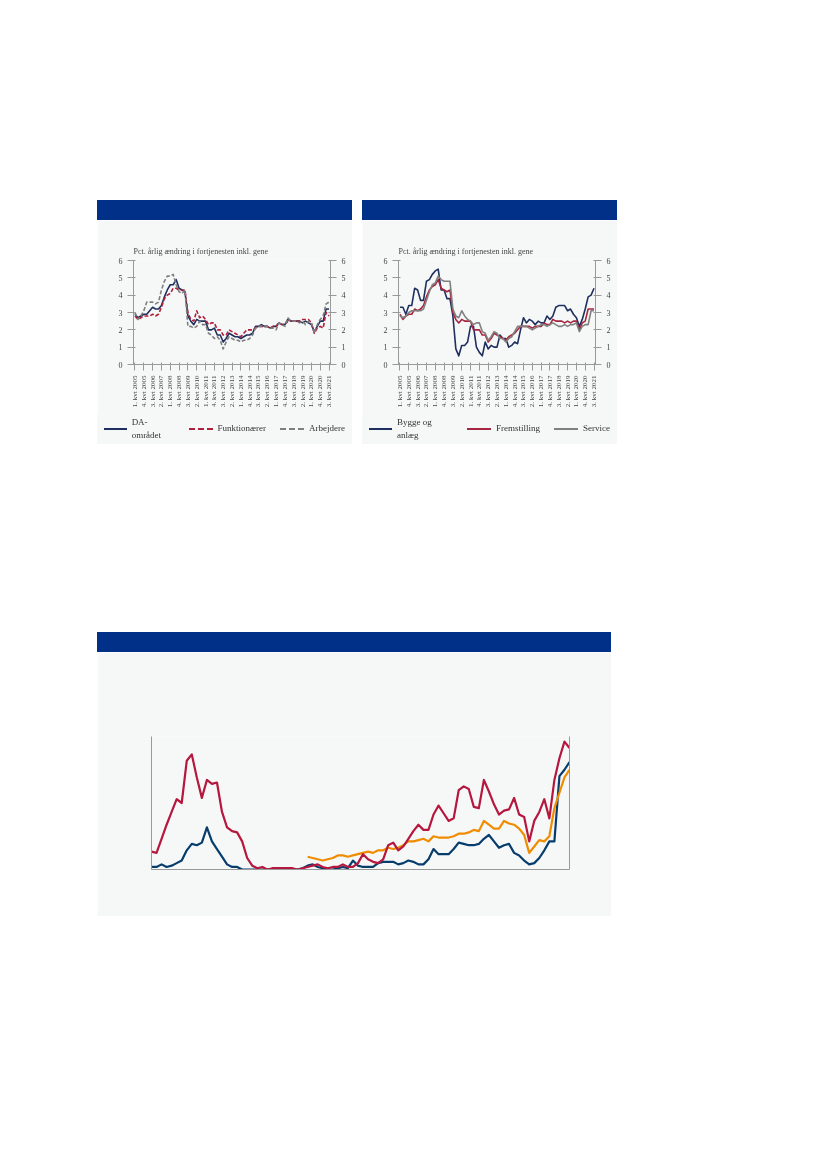 Image resolution: width=827 pixels, height=1169 pixels. I want to click on legend-item: DA-området, so click(139, 429).